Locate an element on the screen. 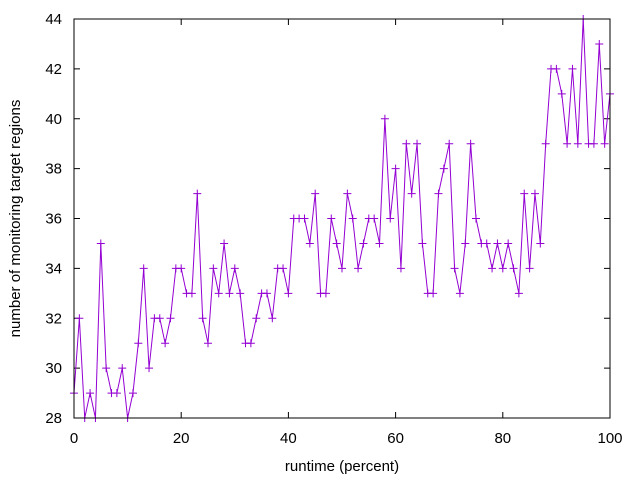 Image resolution: width=640 pixels, height=480 pixels. x-axis-title: runtime (percent) is located at coordinates (342, 466).